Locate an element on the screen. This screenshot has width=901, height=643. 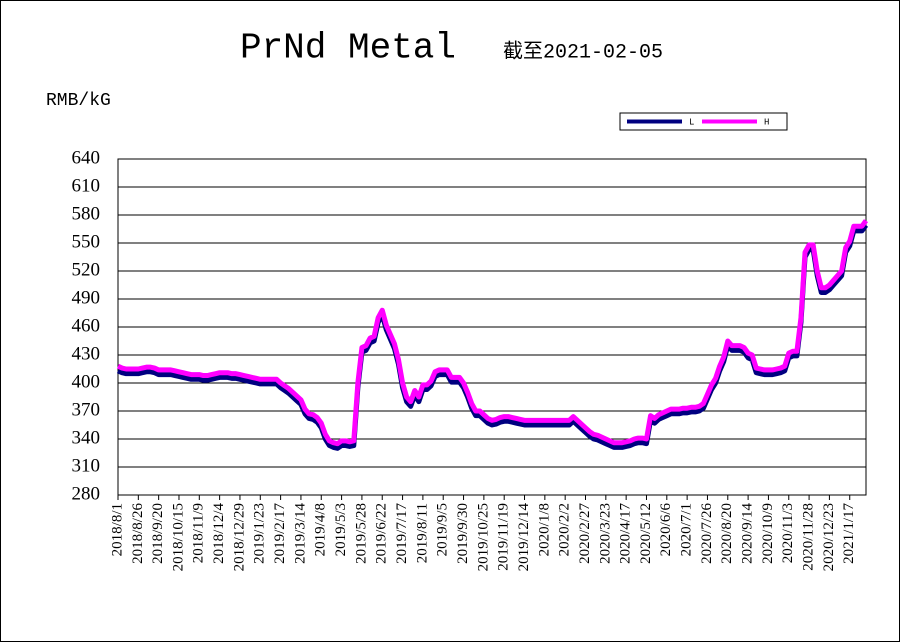
x-tick-label: 2019/6/22 is located at coordinates (382, 533).